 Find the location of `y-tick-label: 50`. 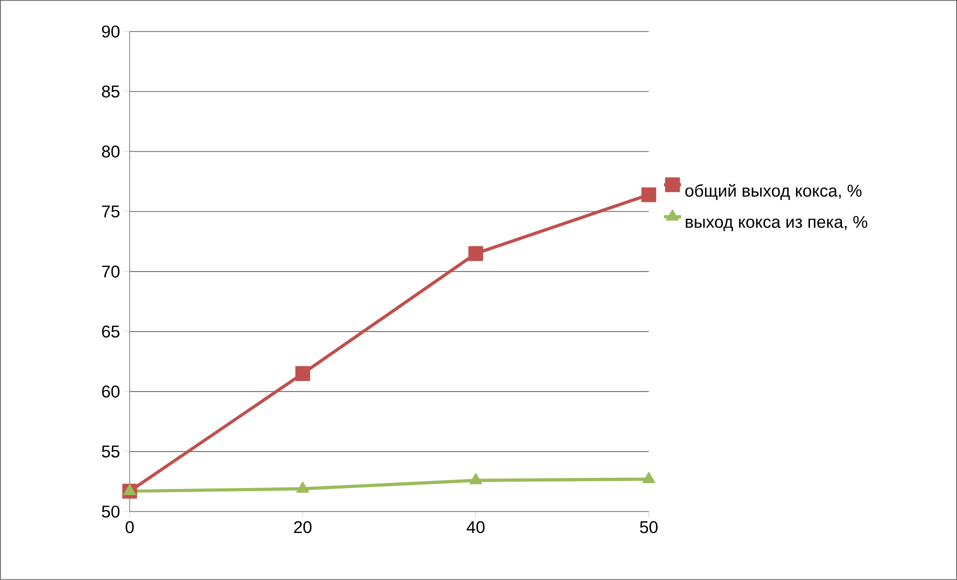

y-tick-label: 50 is located at coordinates (111, 512).